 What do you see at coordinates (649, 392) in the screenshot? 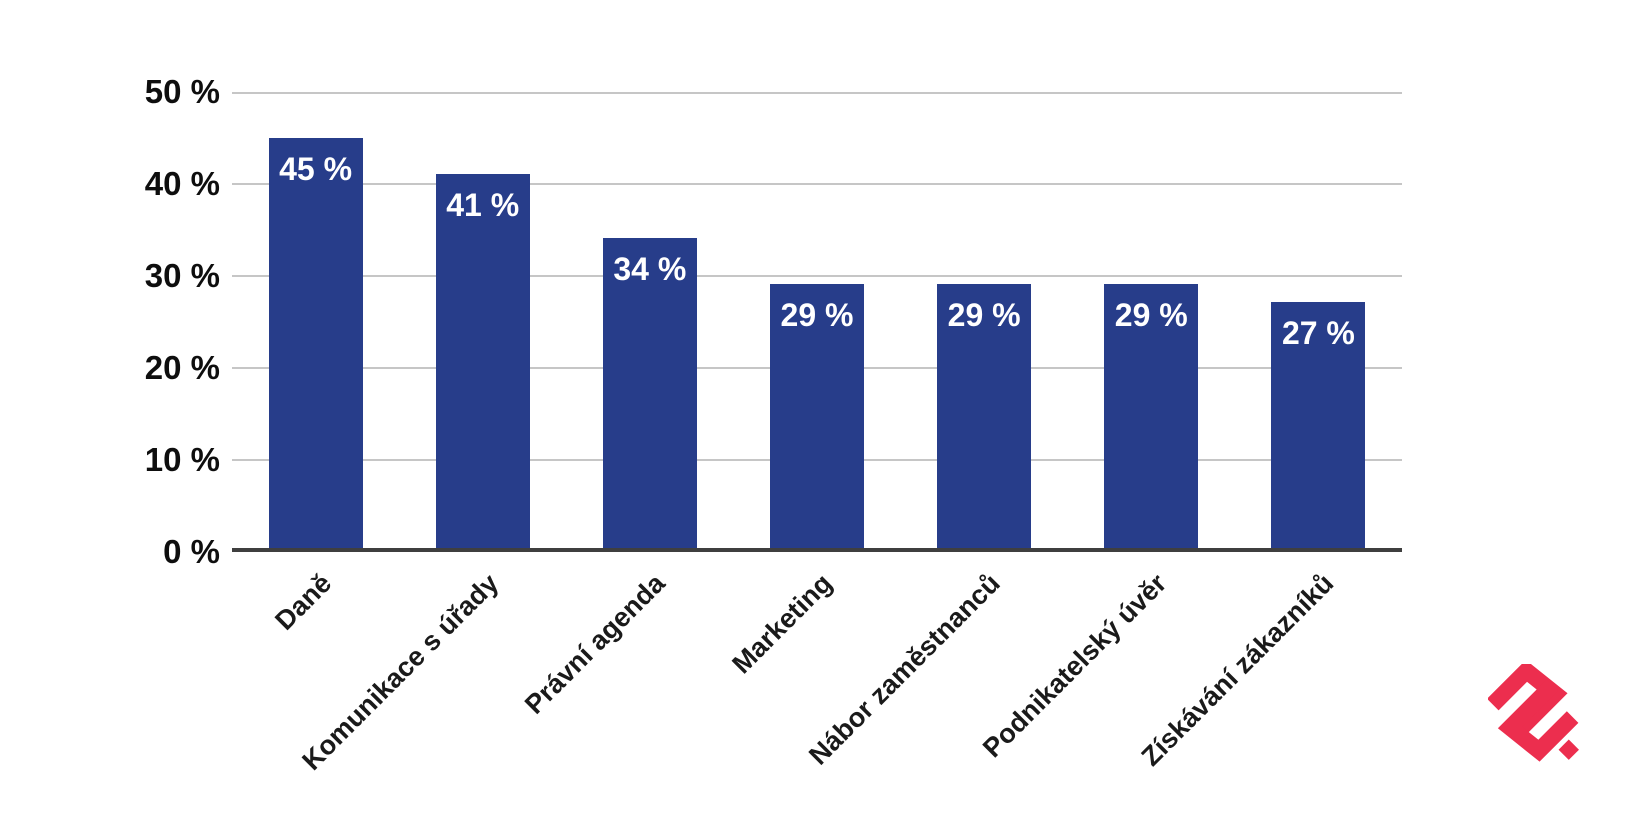
I see `bar: 34 %` at bounding box center [649, 392].